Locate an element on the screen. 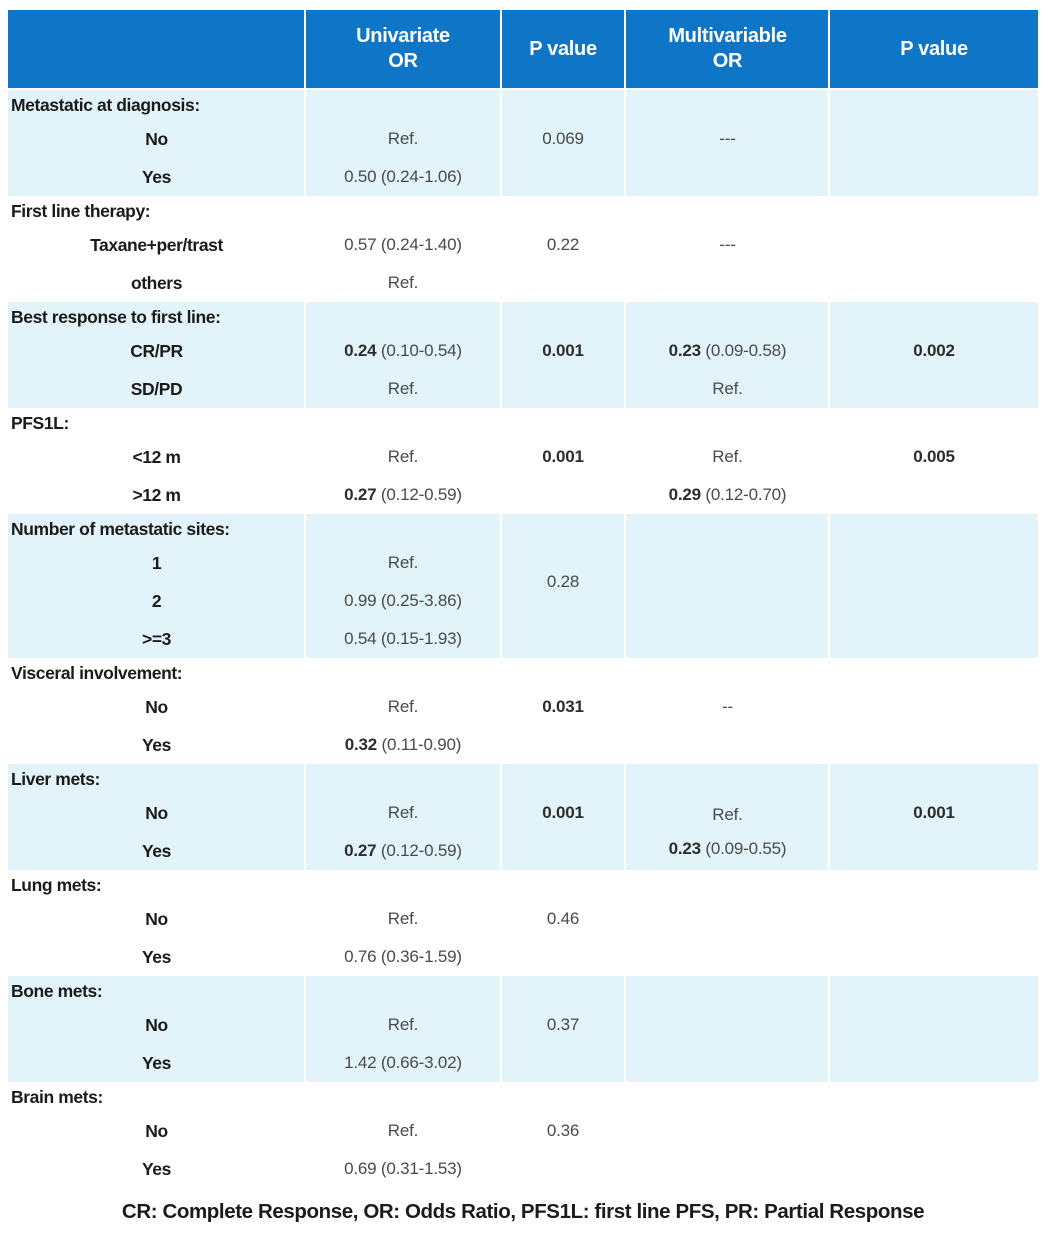  value-cell: 0.99 (0.25-3.86) is located at coordinates (403, 601).